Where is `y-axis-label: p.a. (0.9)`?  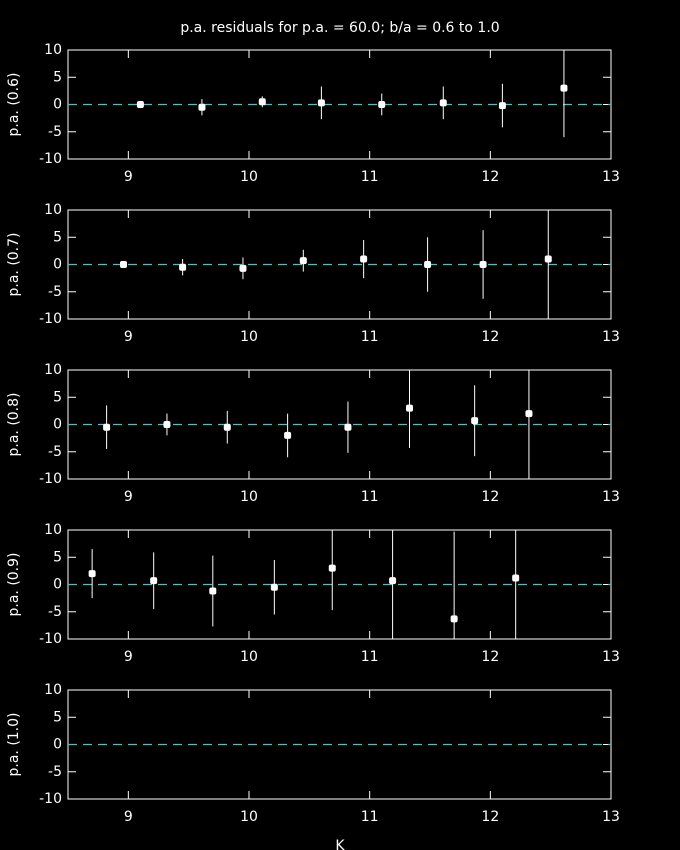
y-axis-label: p.a. (0.9) is located at coordinates (14, 584).